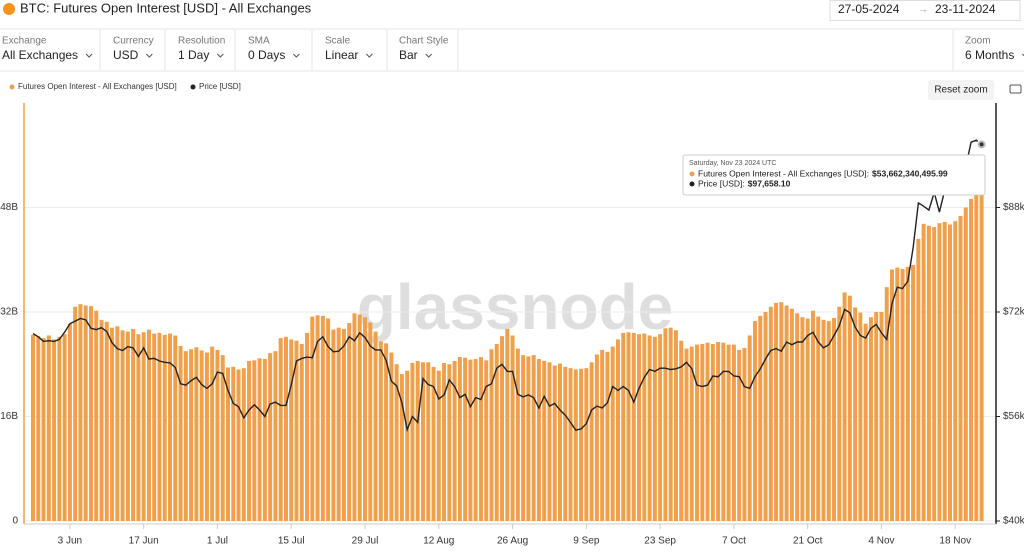  I want to click on date-from: 27-05-2024, so click(869, 9).